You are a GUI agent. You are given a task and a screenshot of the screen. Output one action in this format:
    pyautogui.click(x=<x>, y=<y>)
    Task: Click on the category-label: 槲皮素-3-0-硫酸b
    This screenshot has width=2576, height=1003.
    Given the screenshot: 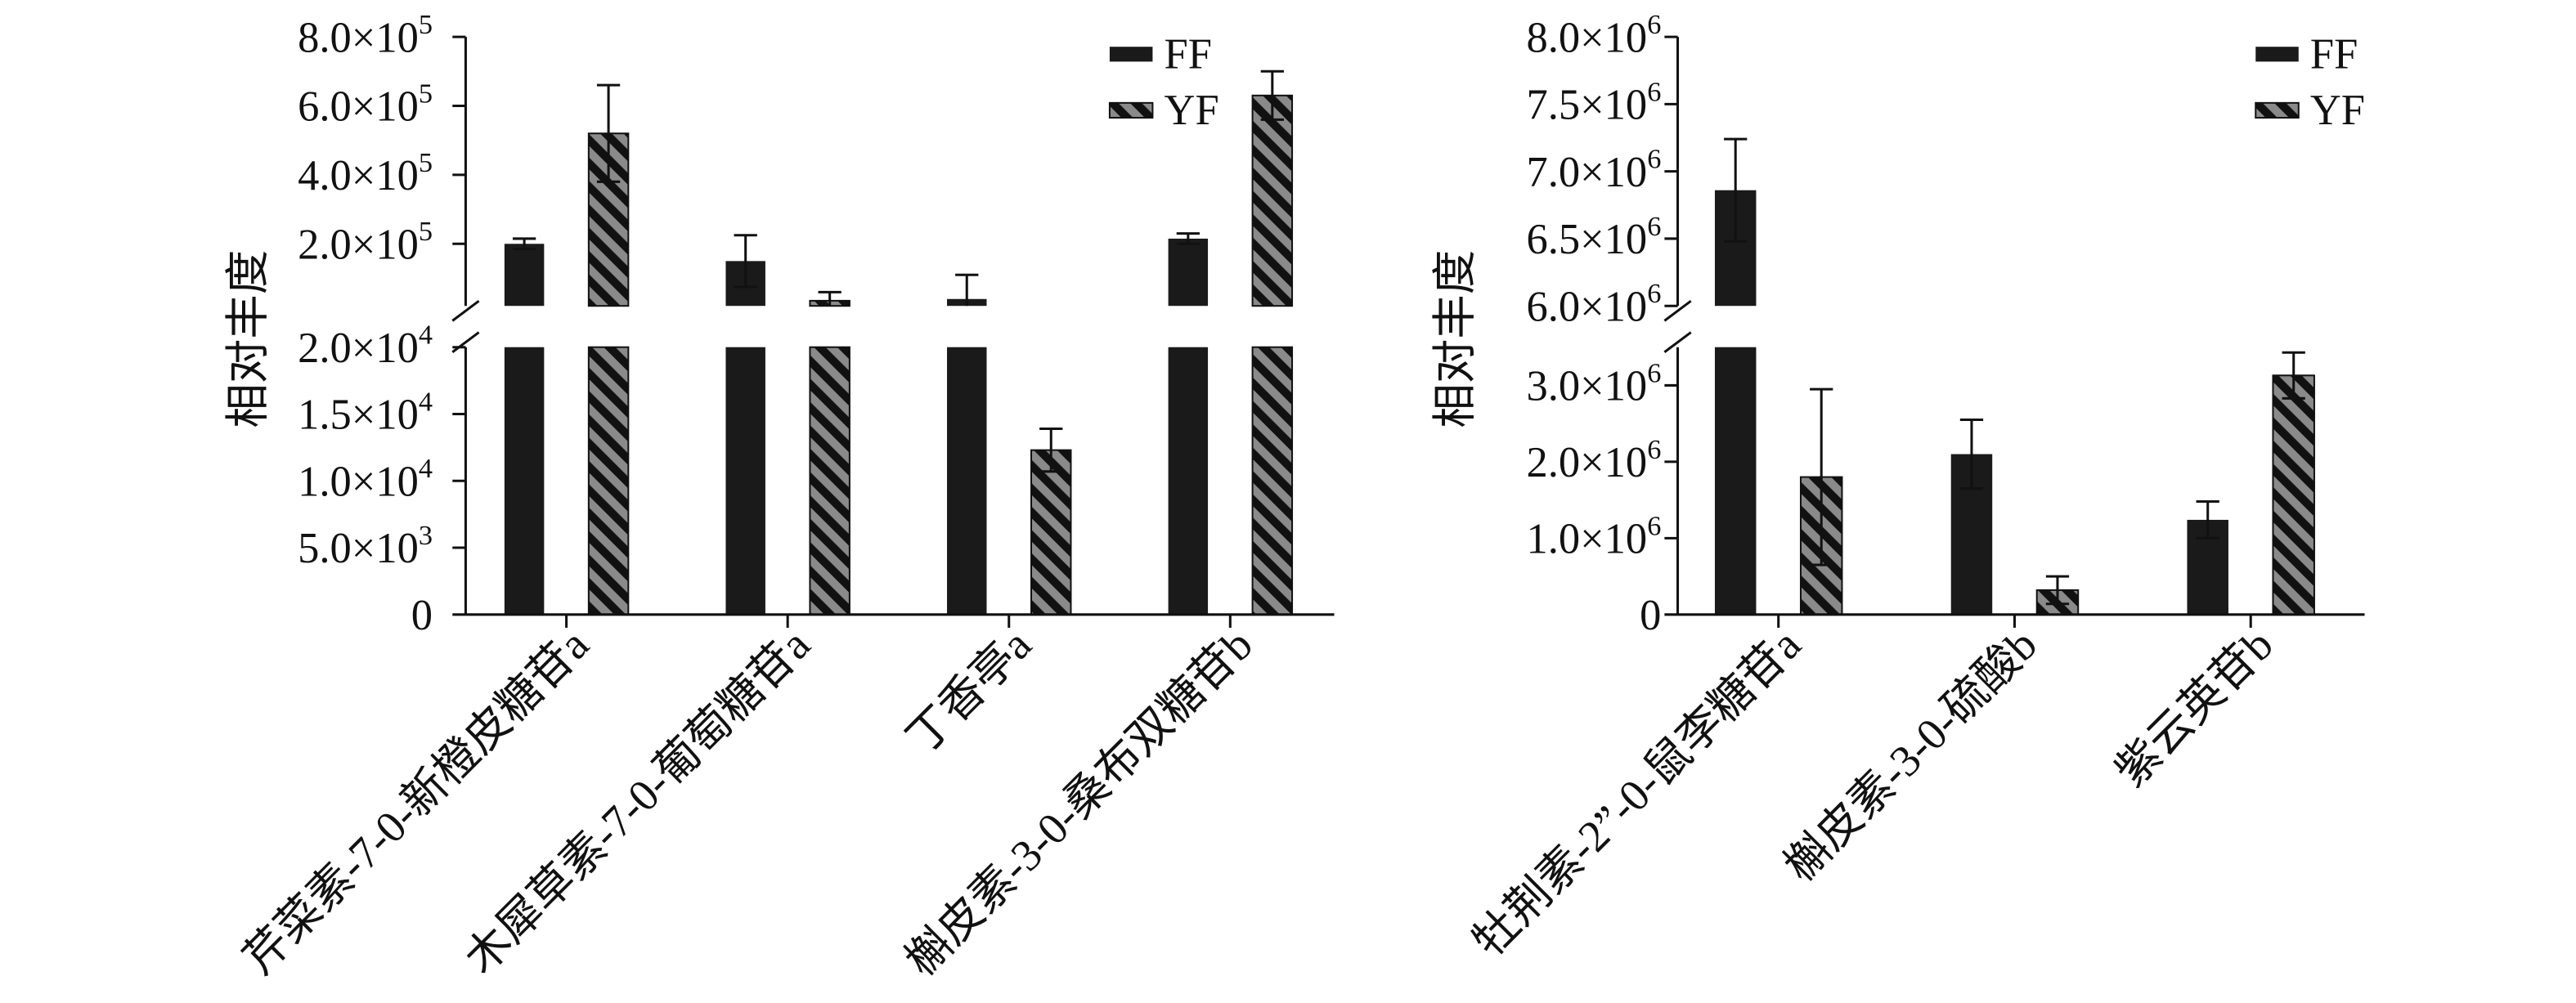 What is the action you would take?
    pyautogui.click(x=1911, y=755)
    